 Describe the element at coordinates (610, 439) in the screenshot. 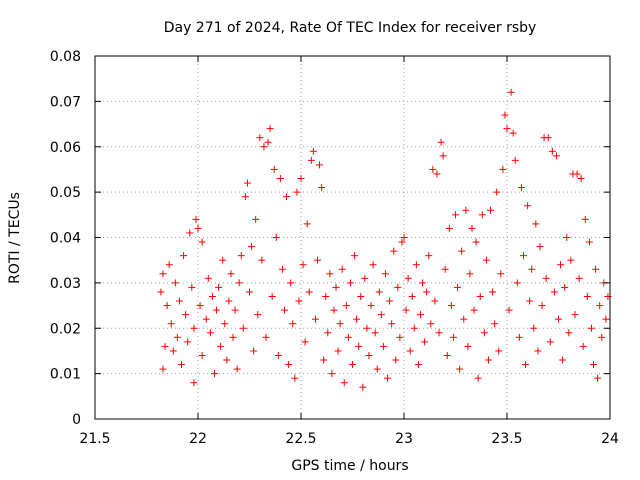

I see `x-tick-label: 24` at that location.